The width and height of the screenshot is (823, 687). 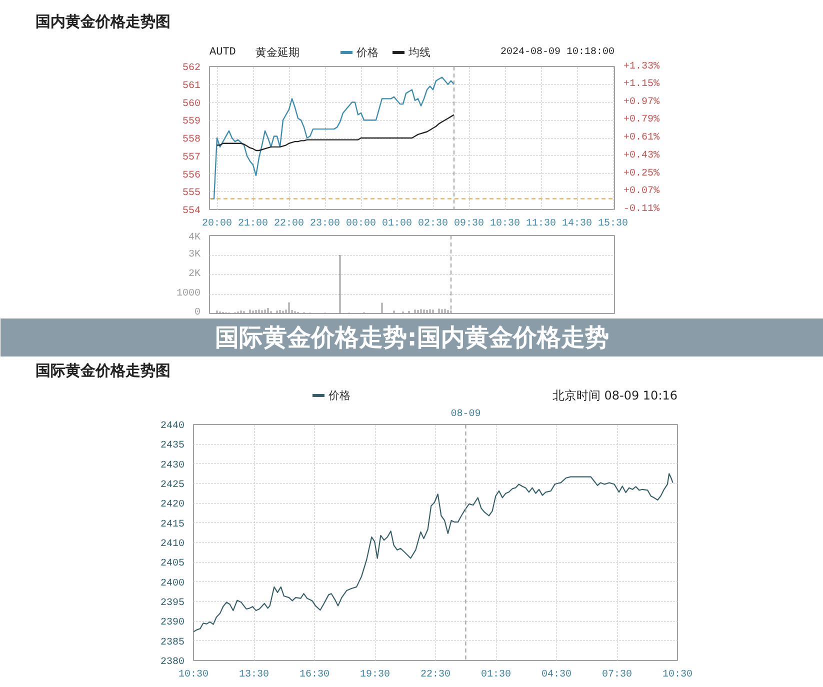 What do you see at coordinates (557, 675) in the screenshot?
I see `x-tick-label: 04:30` at bounding box center [557, 675].